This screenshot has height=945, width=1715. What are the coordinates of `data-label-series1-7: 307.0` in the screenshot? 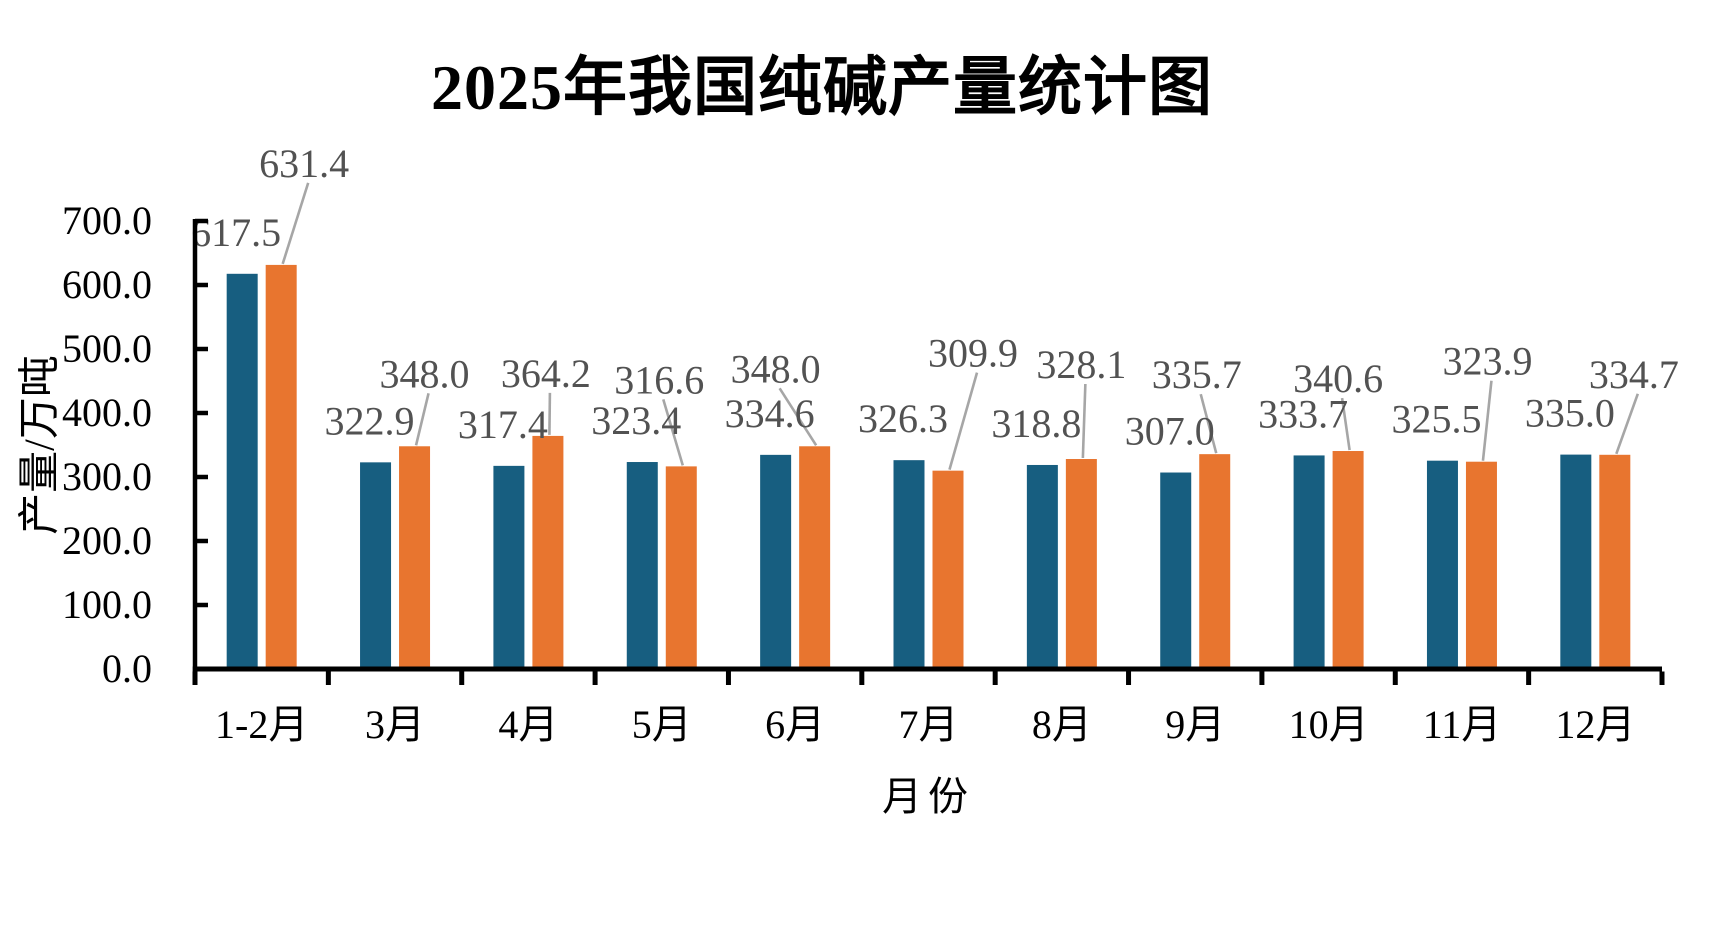 It's located at (1170, 431).